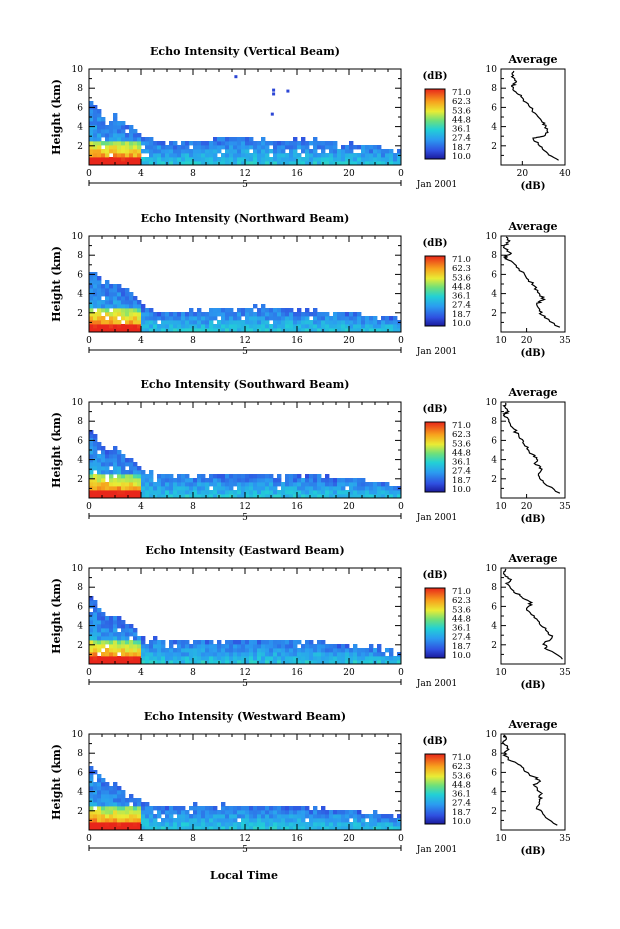 The width and height of the screenshot is (620, 929). Describe the element at coordinates (533, 782) in the screenshot. I see `average-frame` at that location.